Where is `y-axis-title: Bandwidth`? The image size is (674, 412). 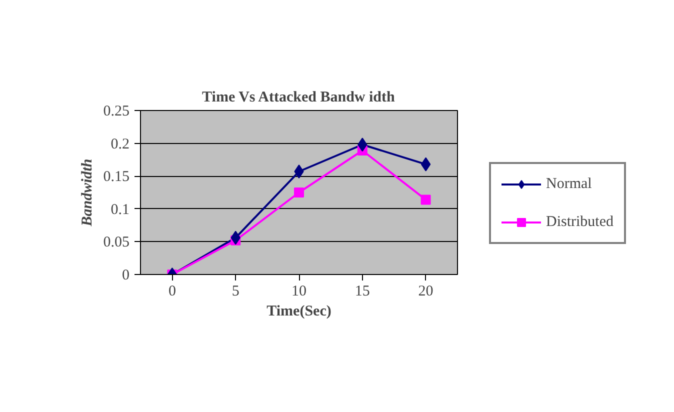 y-axis-title: Bandwidth is located at coordinates (87, 193).